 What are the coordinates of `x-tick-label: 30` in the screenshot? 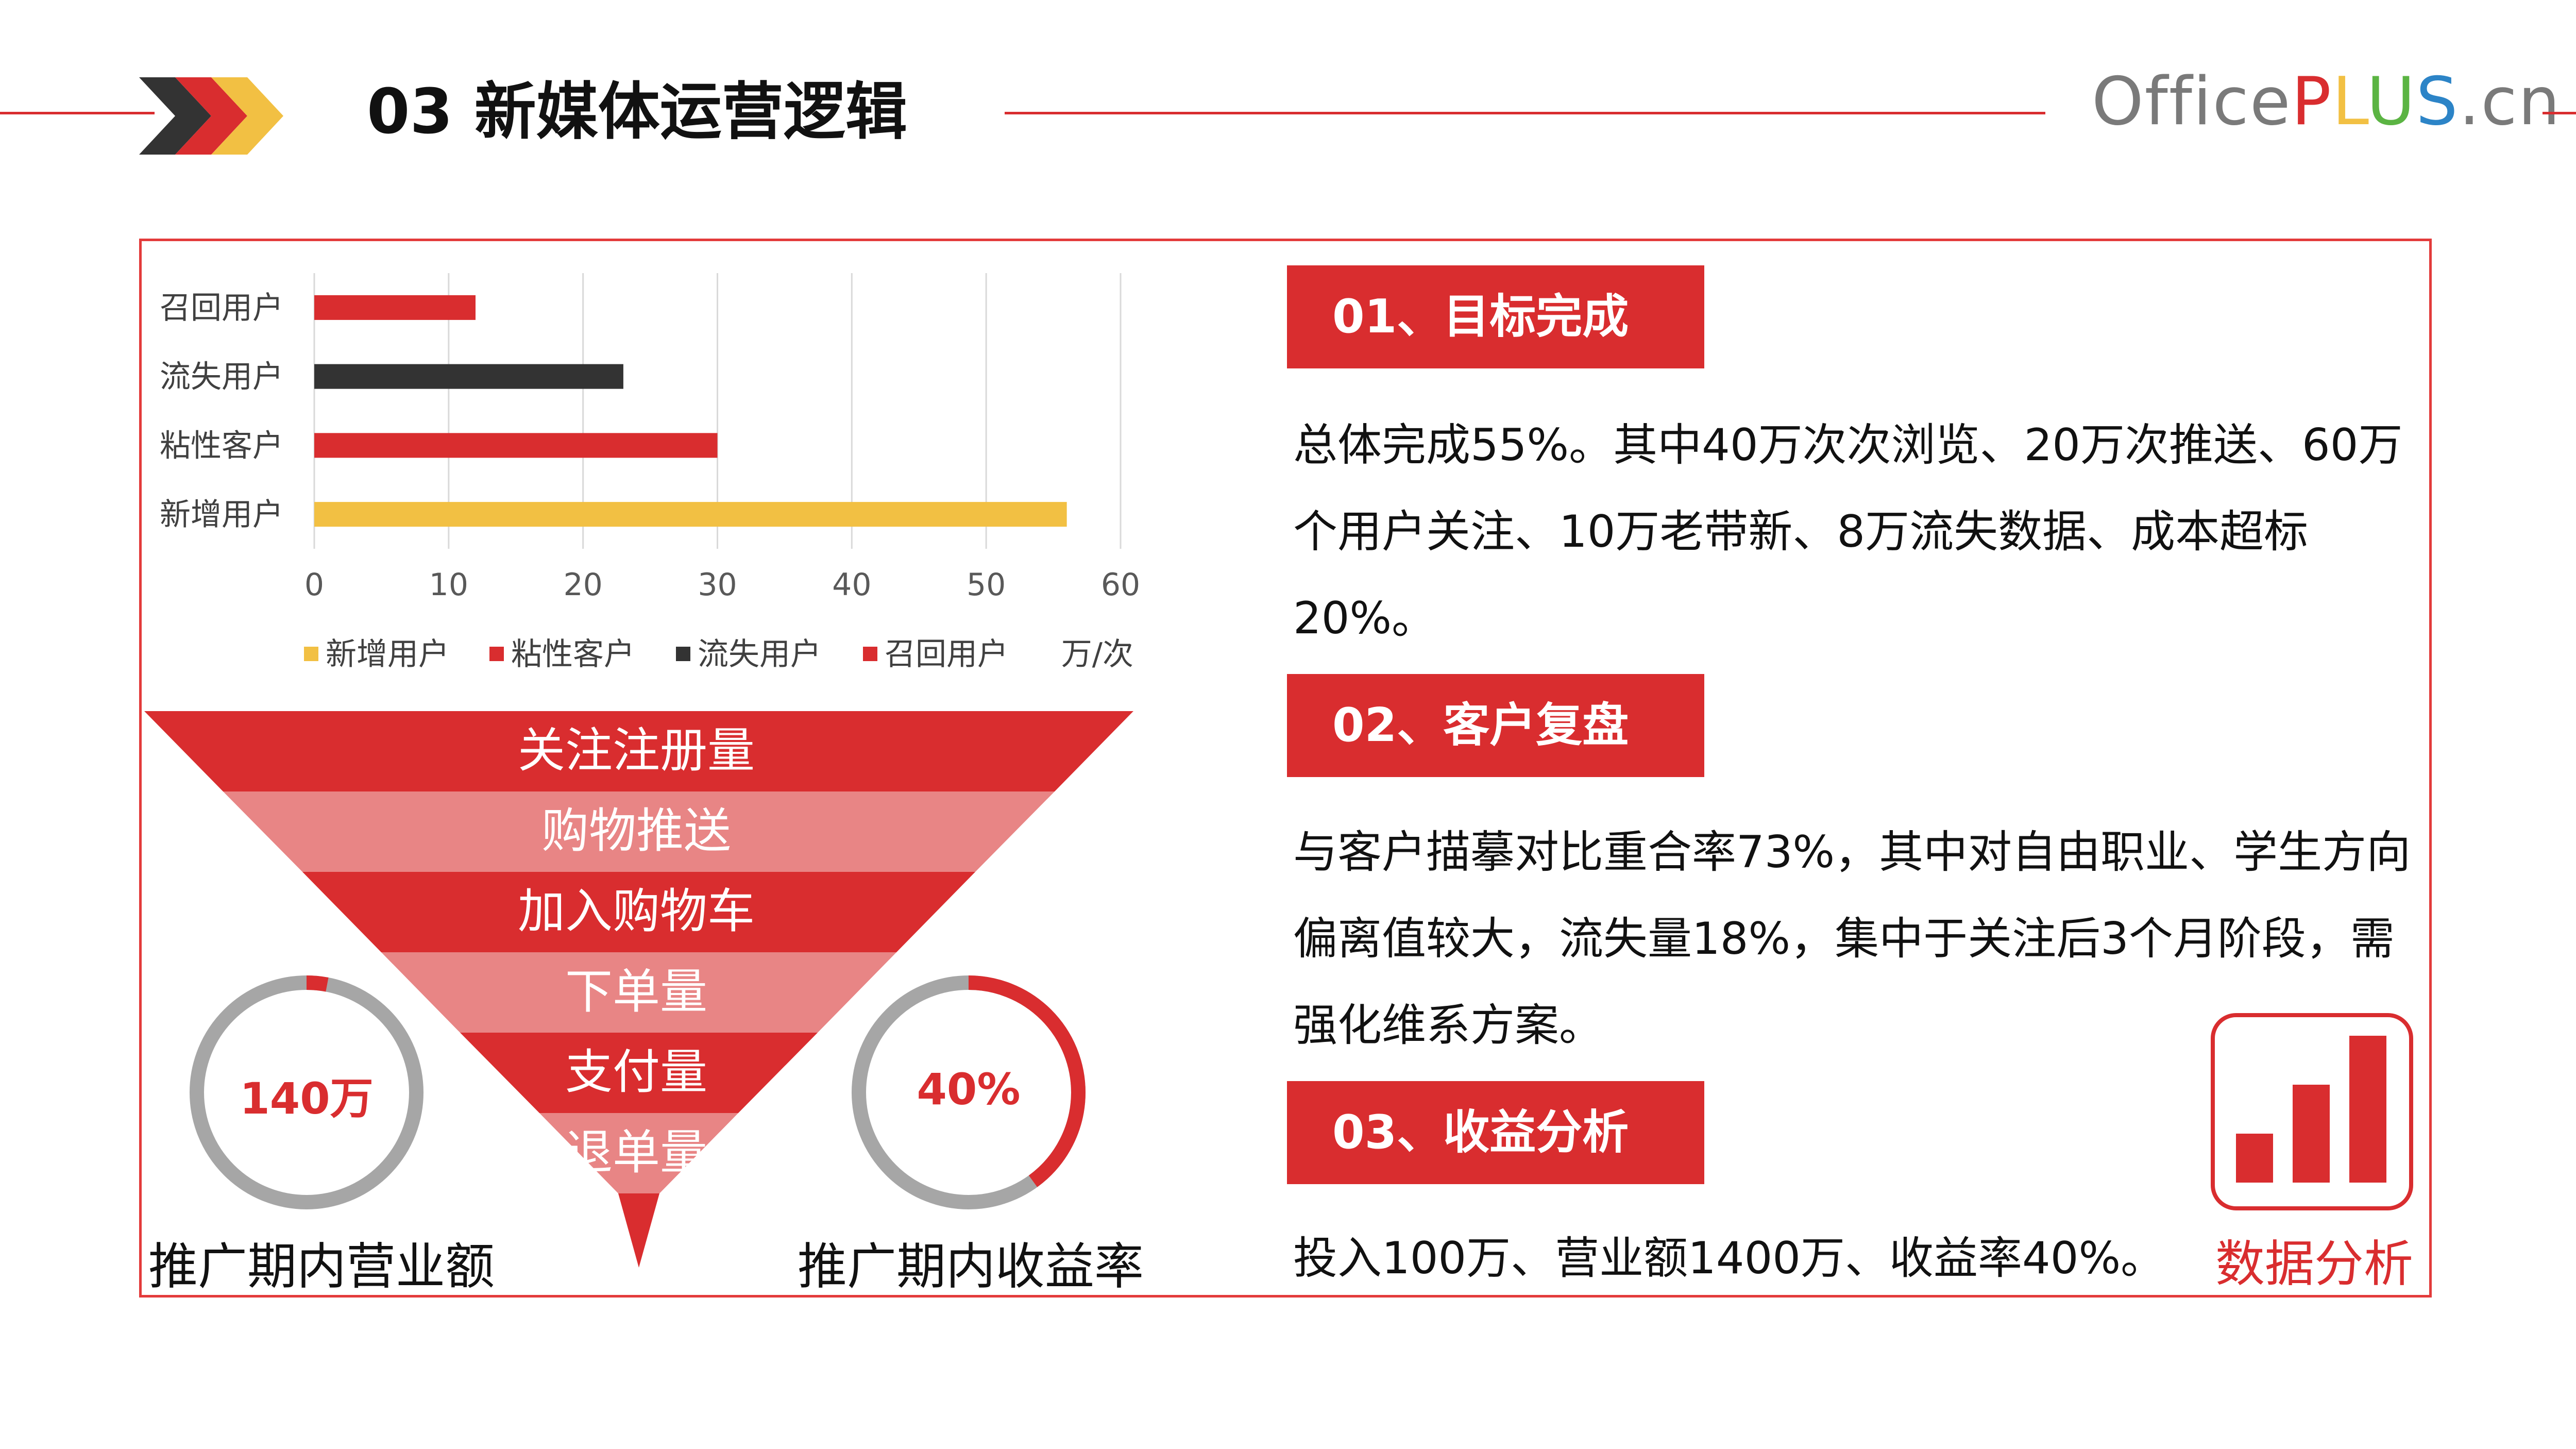 It's located at (717, 585).